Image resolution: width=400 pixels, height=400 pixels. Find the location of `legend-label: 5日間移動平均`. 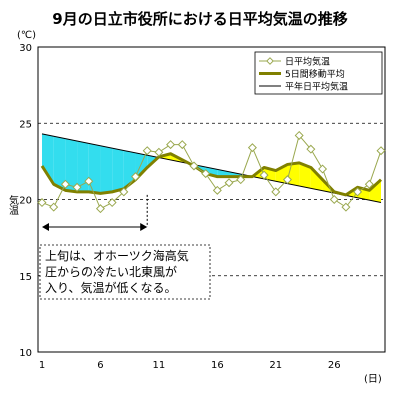

legend-label: 5日間移動平均 is located at coordinates (315, 74).